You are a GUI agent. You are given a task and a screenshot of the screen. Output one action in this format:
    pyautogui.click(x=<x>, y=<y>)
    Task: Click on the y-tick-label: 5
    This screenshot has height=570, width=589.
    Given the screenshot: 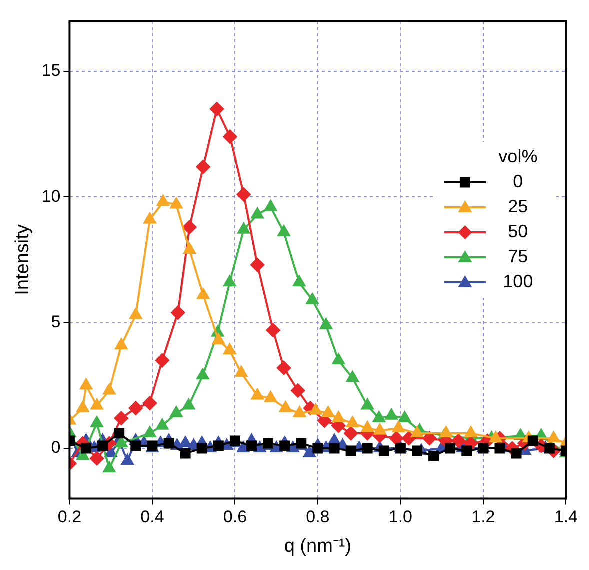 What is the action you would take?
    pyautogui.click(x=56, y=322)
    